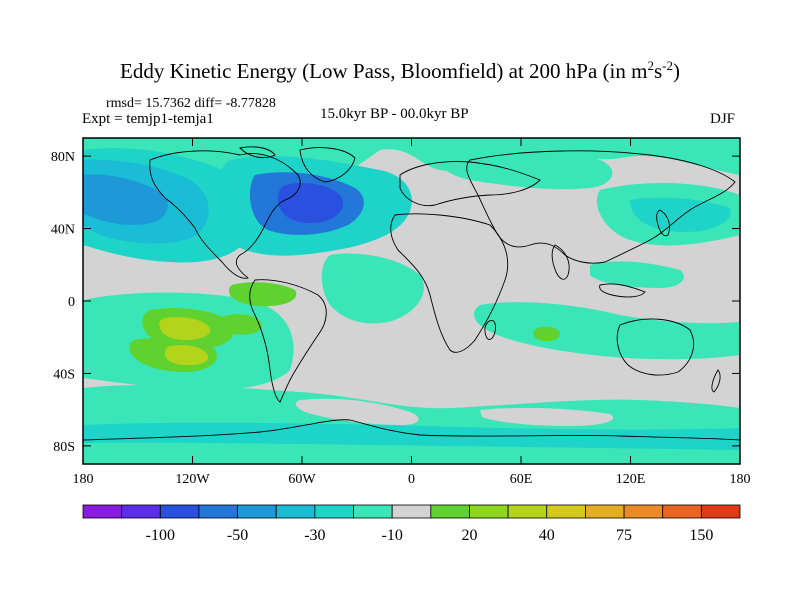 This screenshot has height=600, width=800. I want to click on coast-africa, so click(449, 283).